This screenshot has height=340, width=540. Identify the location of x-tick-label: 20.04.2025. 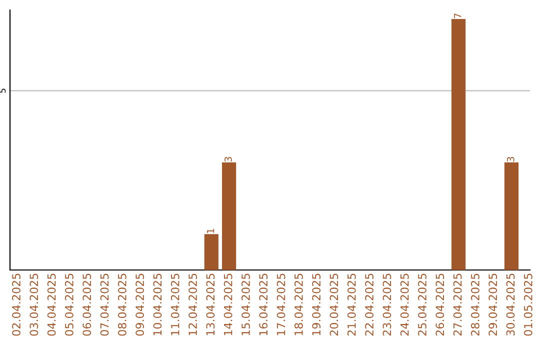
(334, 305).